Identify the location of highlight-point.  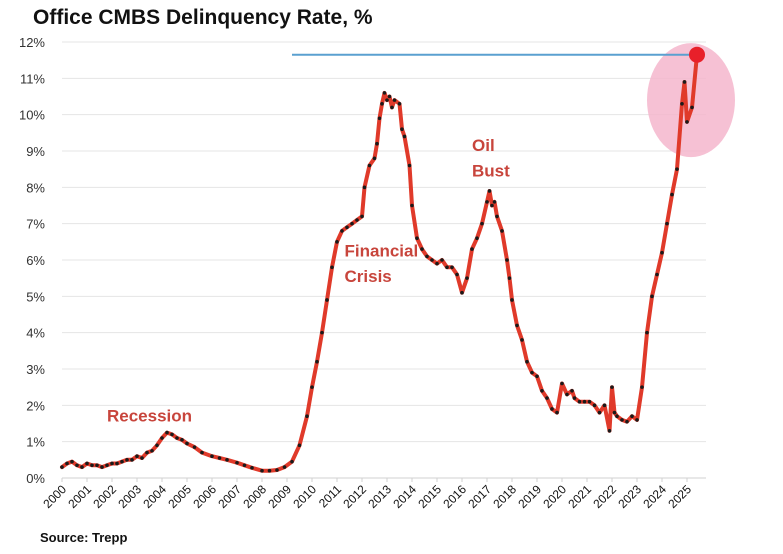
(697, 54).